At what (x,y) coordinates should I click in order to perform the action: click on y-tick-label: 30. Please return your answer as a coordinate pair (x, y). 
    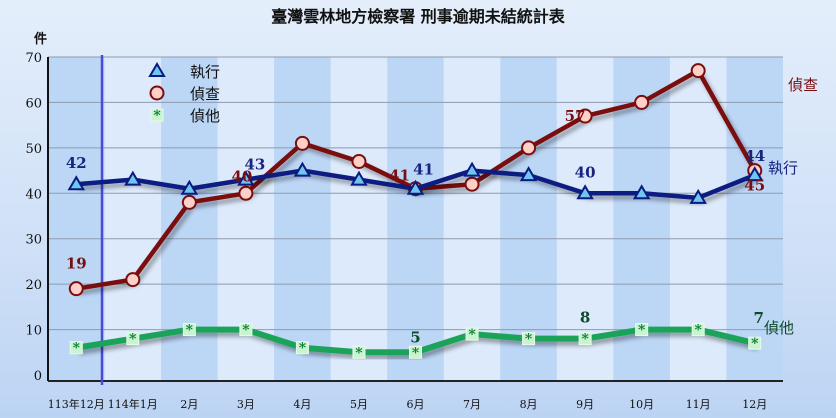
    Looking at the image, I should click on (33, 240).